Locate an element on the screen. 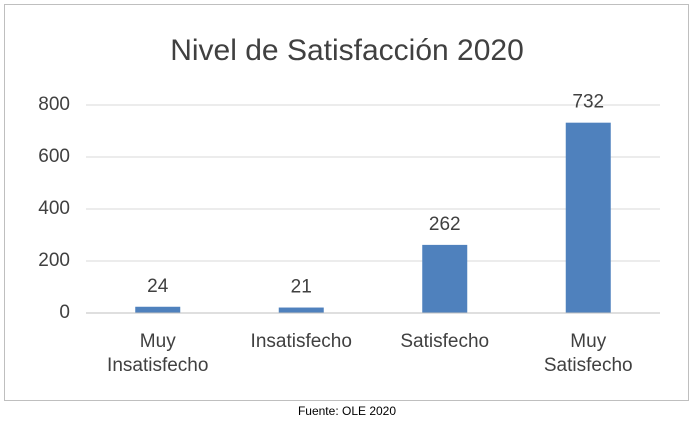 This screenshot has width=694, height=421. y-tick-label: 800 is located at coordinates (54, 104).